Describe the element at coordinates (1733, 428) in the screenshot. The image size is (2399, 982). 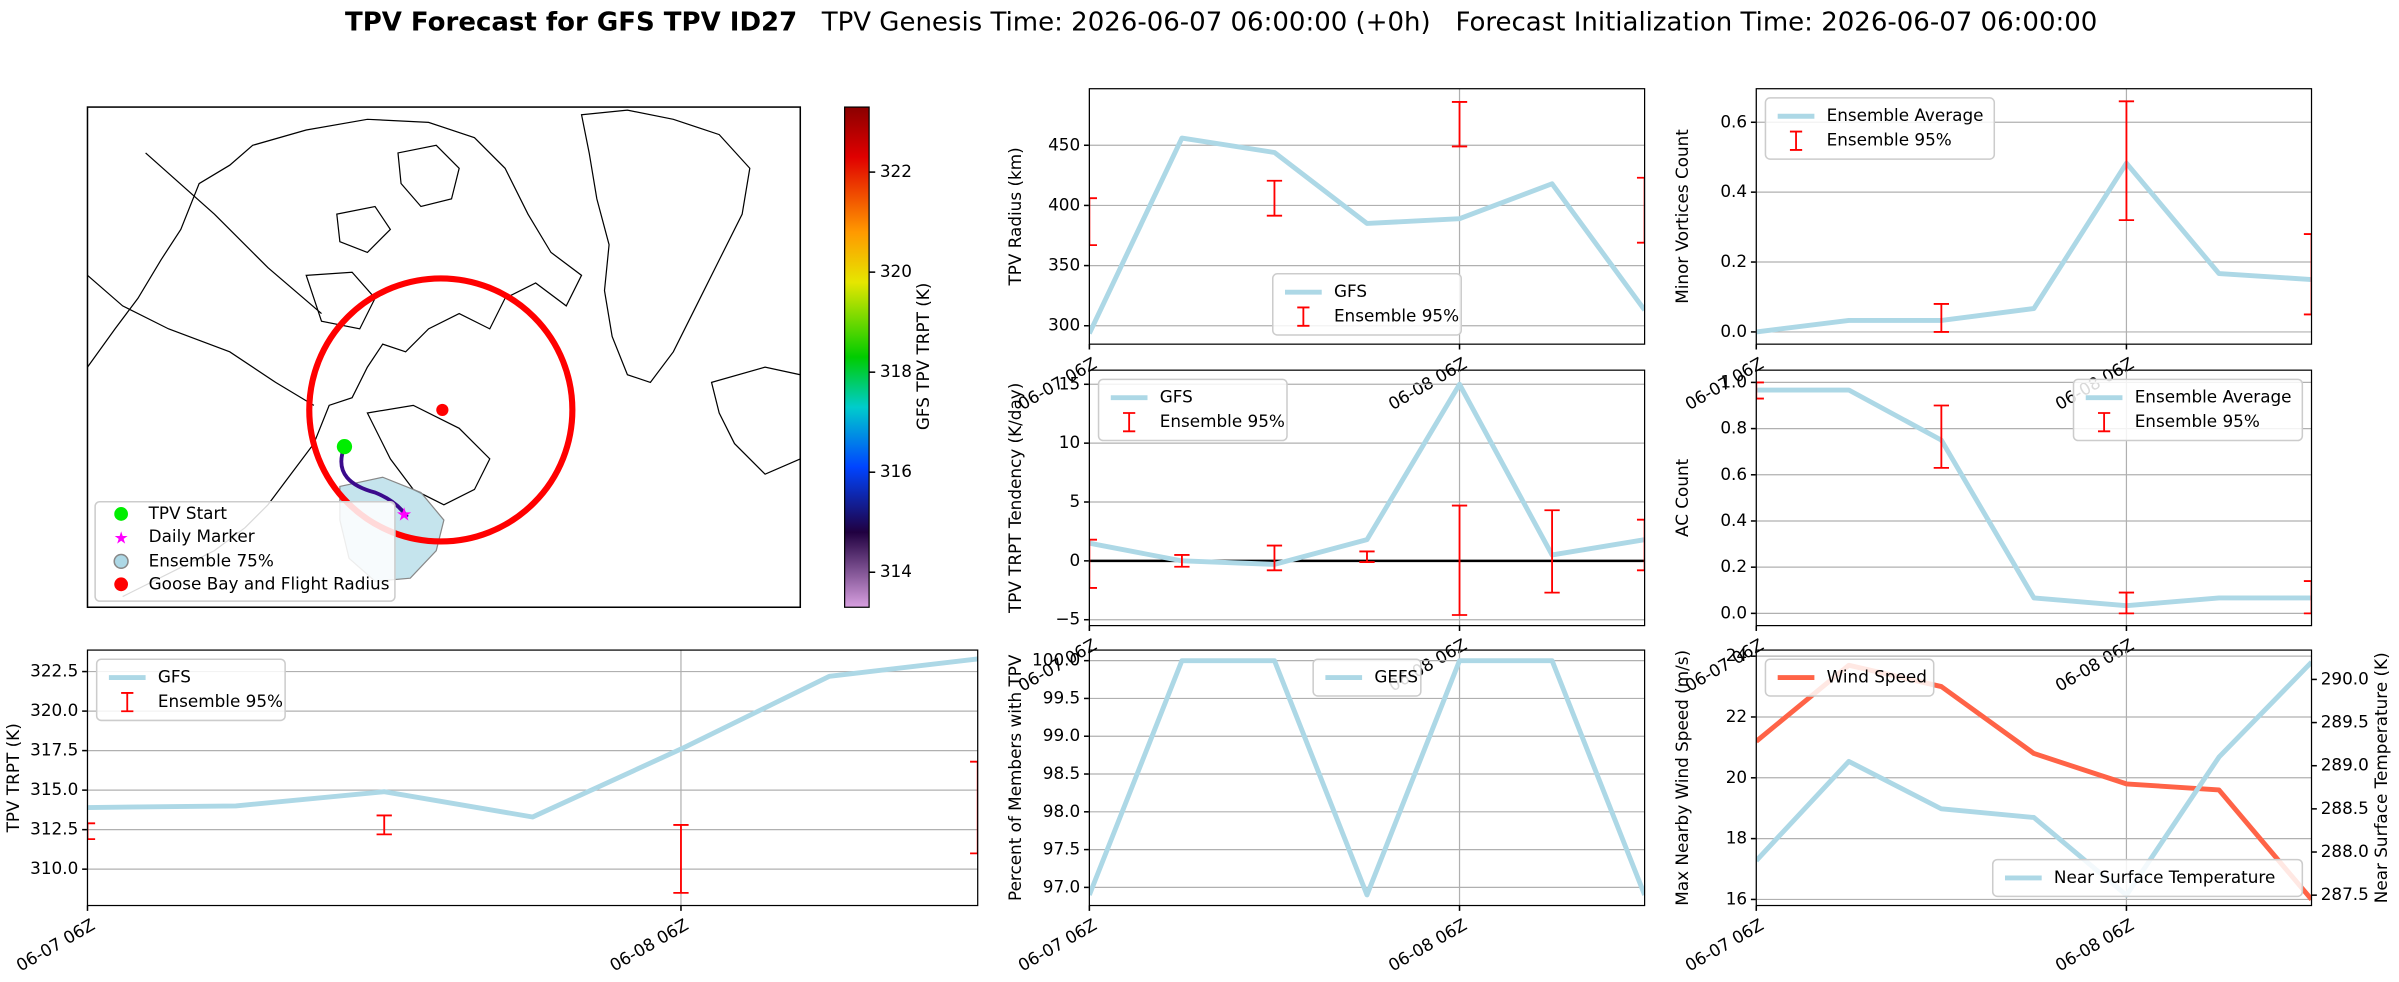
I see `y-tick-label: 0.8` at that location.